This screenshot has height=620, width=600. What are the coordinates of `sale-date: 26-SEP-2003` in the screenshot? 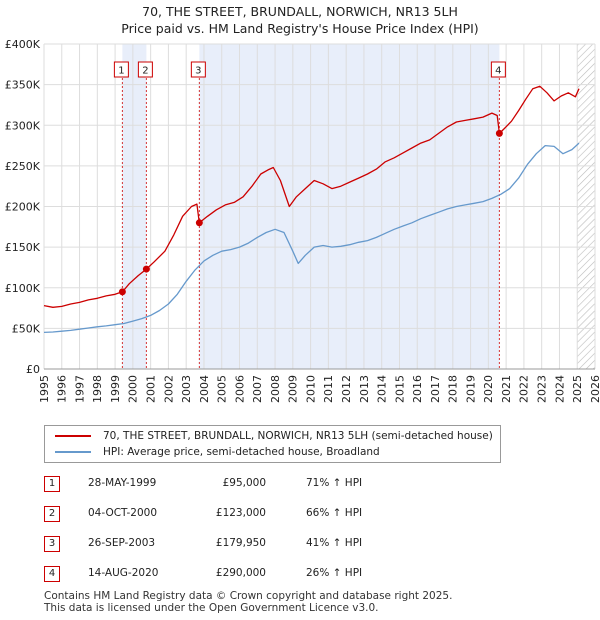 It's located at (122, 543).